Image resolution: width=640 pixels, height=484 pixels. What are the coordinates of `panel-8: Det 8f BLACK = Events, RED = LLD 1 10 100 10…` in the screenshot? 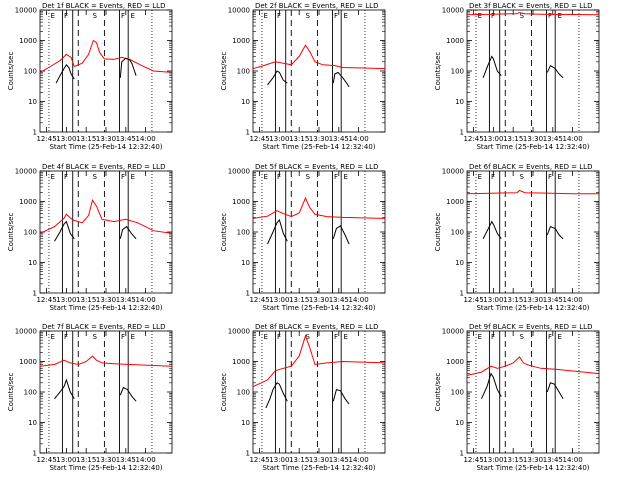 It's located at (303, 397).